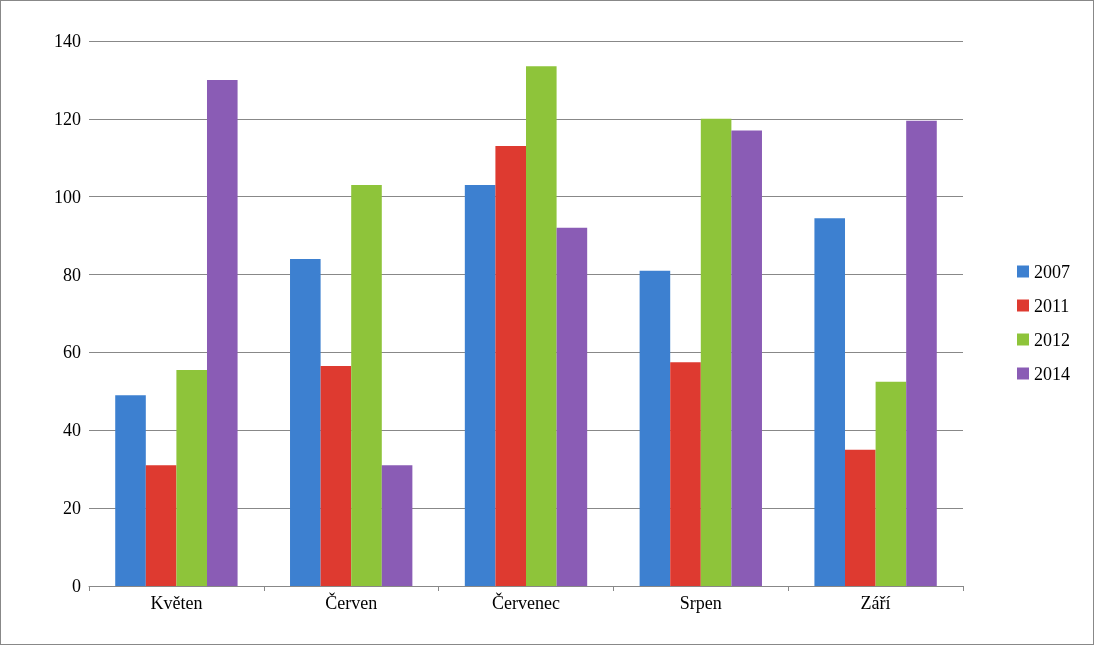 The width and height of the screenshot is (1094, 645). Describe the element at coordinates (700, 603) in the screenshot. I see `x-tick-label: Srpen` at that location.